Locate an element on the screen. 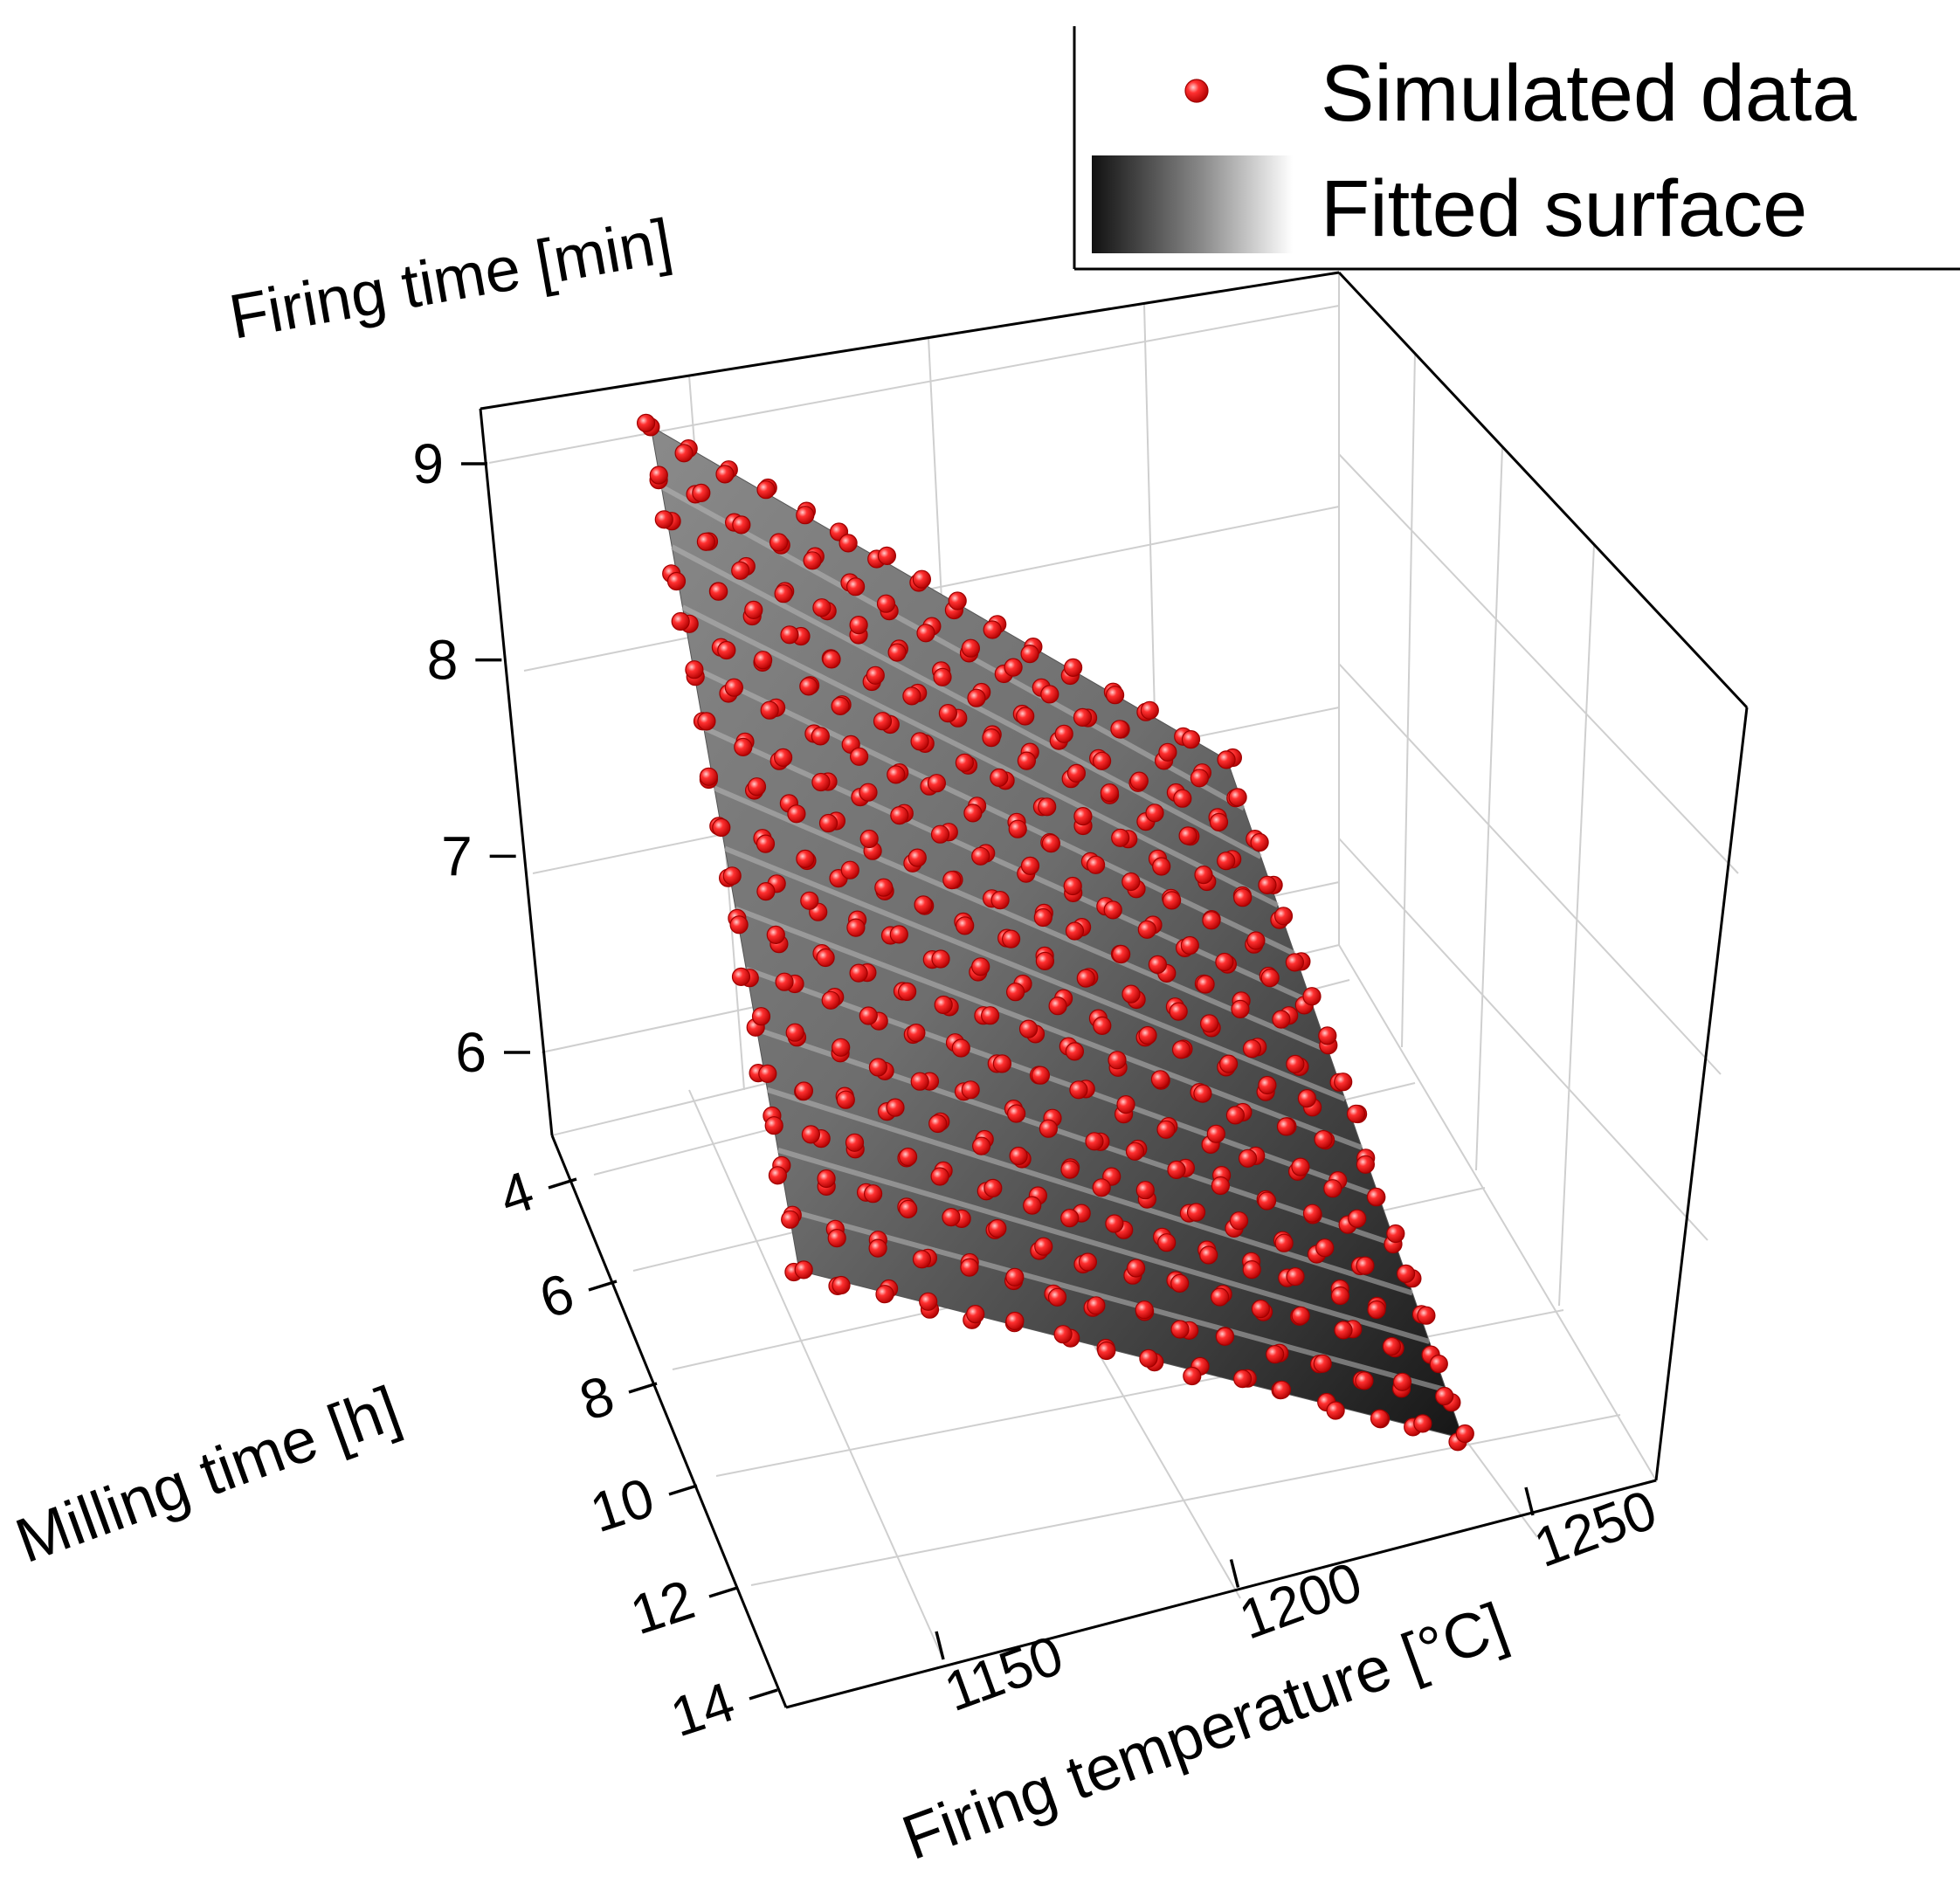 The width and height of the screenshot is (1960, 1890). y-tick-label: 10 is located at coordinates (622, 1505).